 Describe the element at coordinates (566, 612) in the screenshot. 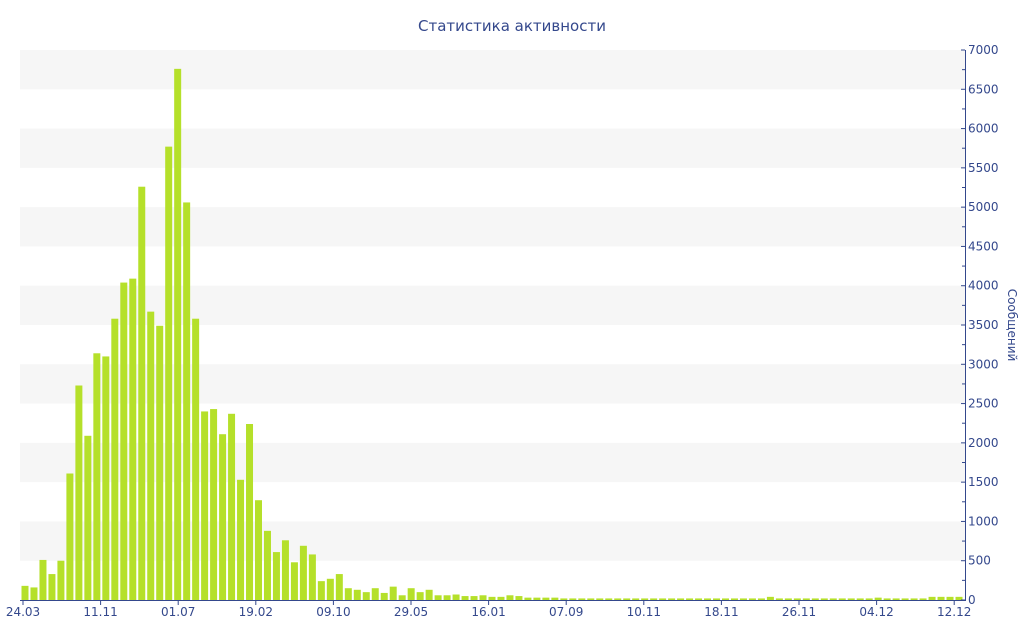

I see `x-tick-label: 07.09` at that location.